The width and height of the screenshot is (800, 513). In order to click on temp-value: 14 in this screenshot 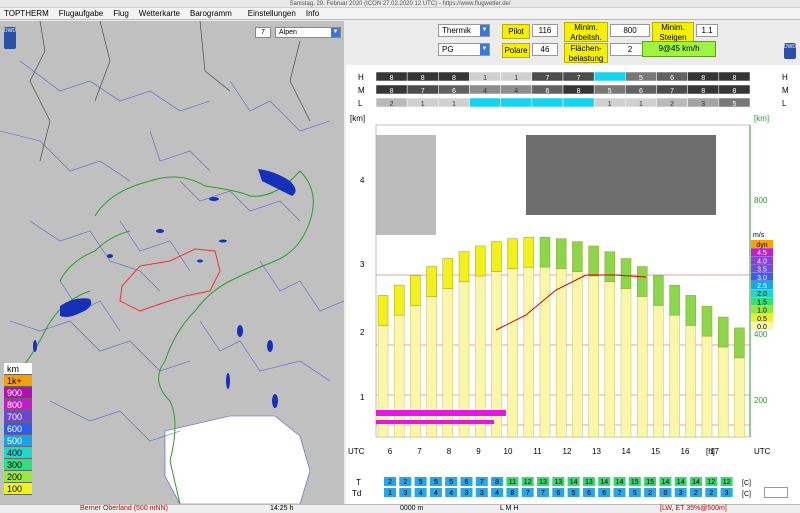, I will do `click(574, 482)`.